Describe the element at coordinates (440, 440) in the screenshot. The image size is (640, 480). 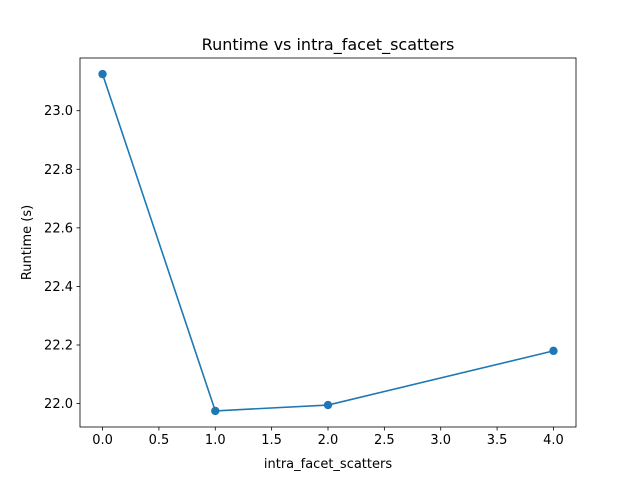
I see `x-tick-label: 3.0` at that location.